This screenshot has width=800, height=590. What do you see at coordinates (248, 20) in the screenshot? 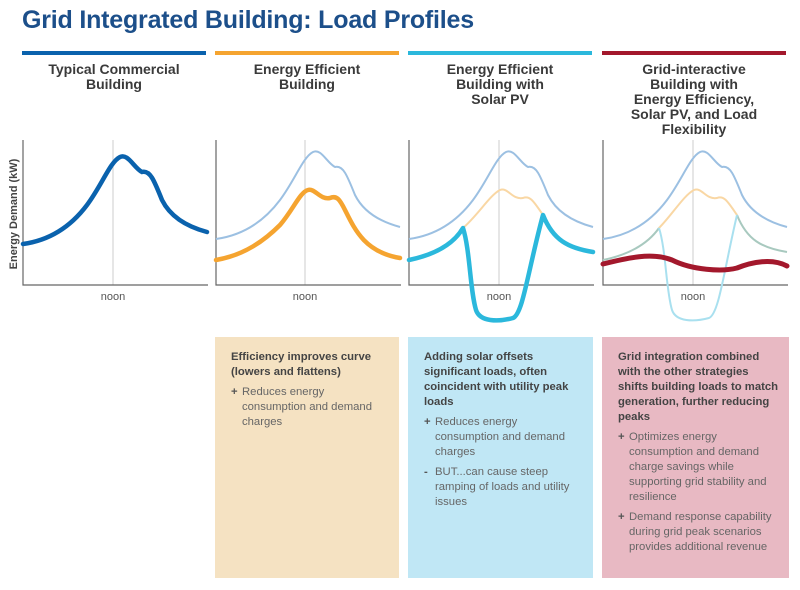
I see `page-title: Grid Integrated Building: Load Profiles` at bounding box center [248, 20].